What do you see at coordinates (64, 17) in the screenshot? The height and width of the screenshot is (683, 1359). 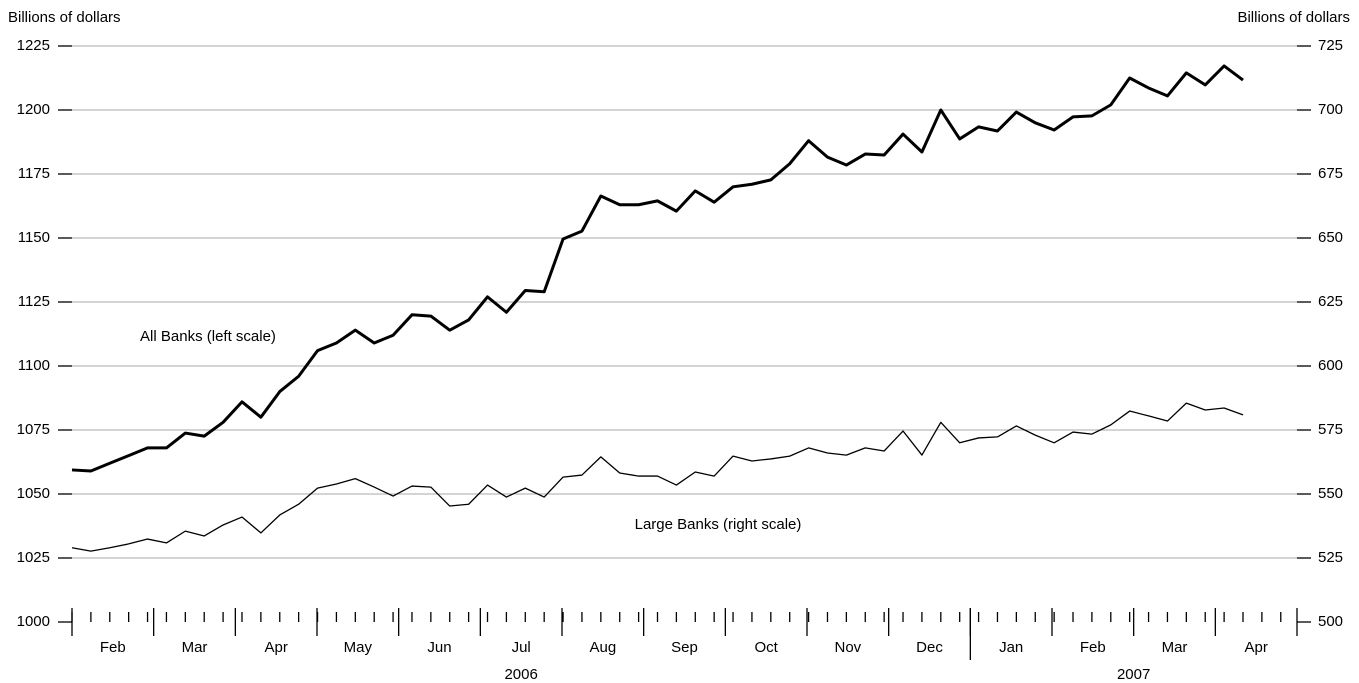 I see `y-axis-label: Billions of dollars` at bounding box center [64, 17].